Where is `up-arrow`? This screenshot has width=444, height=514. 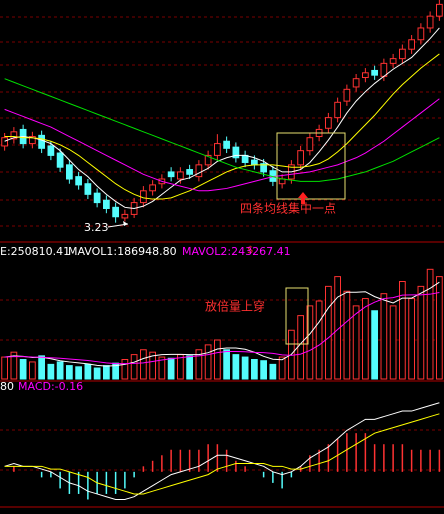
up-arrow is located at coordinates (303, 198).